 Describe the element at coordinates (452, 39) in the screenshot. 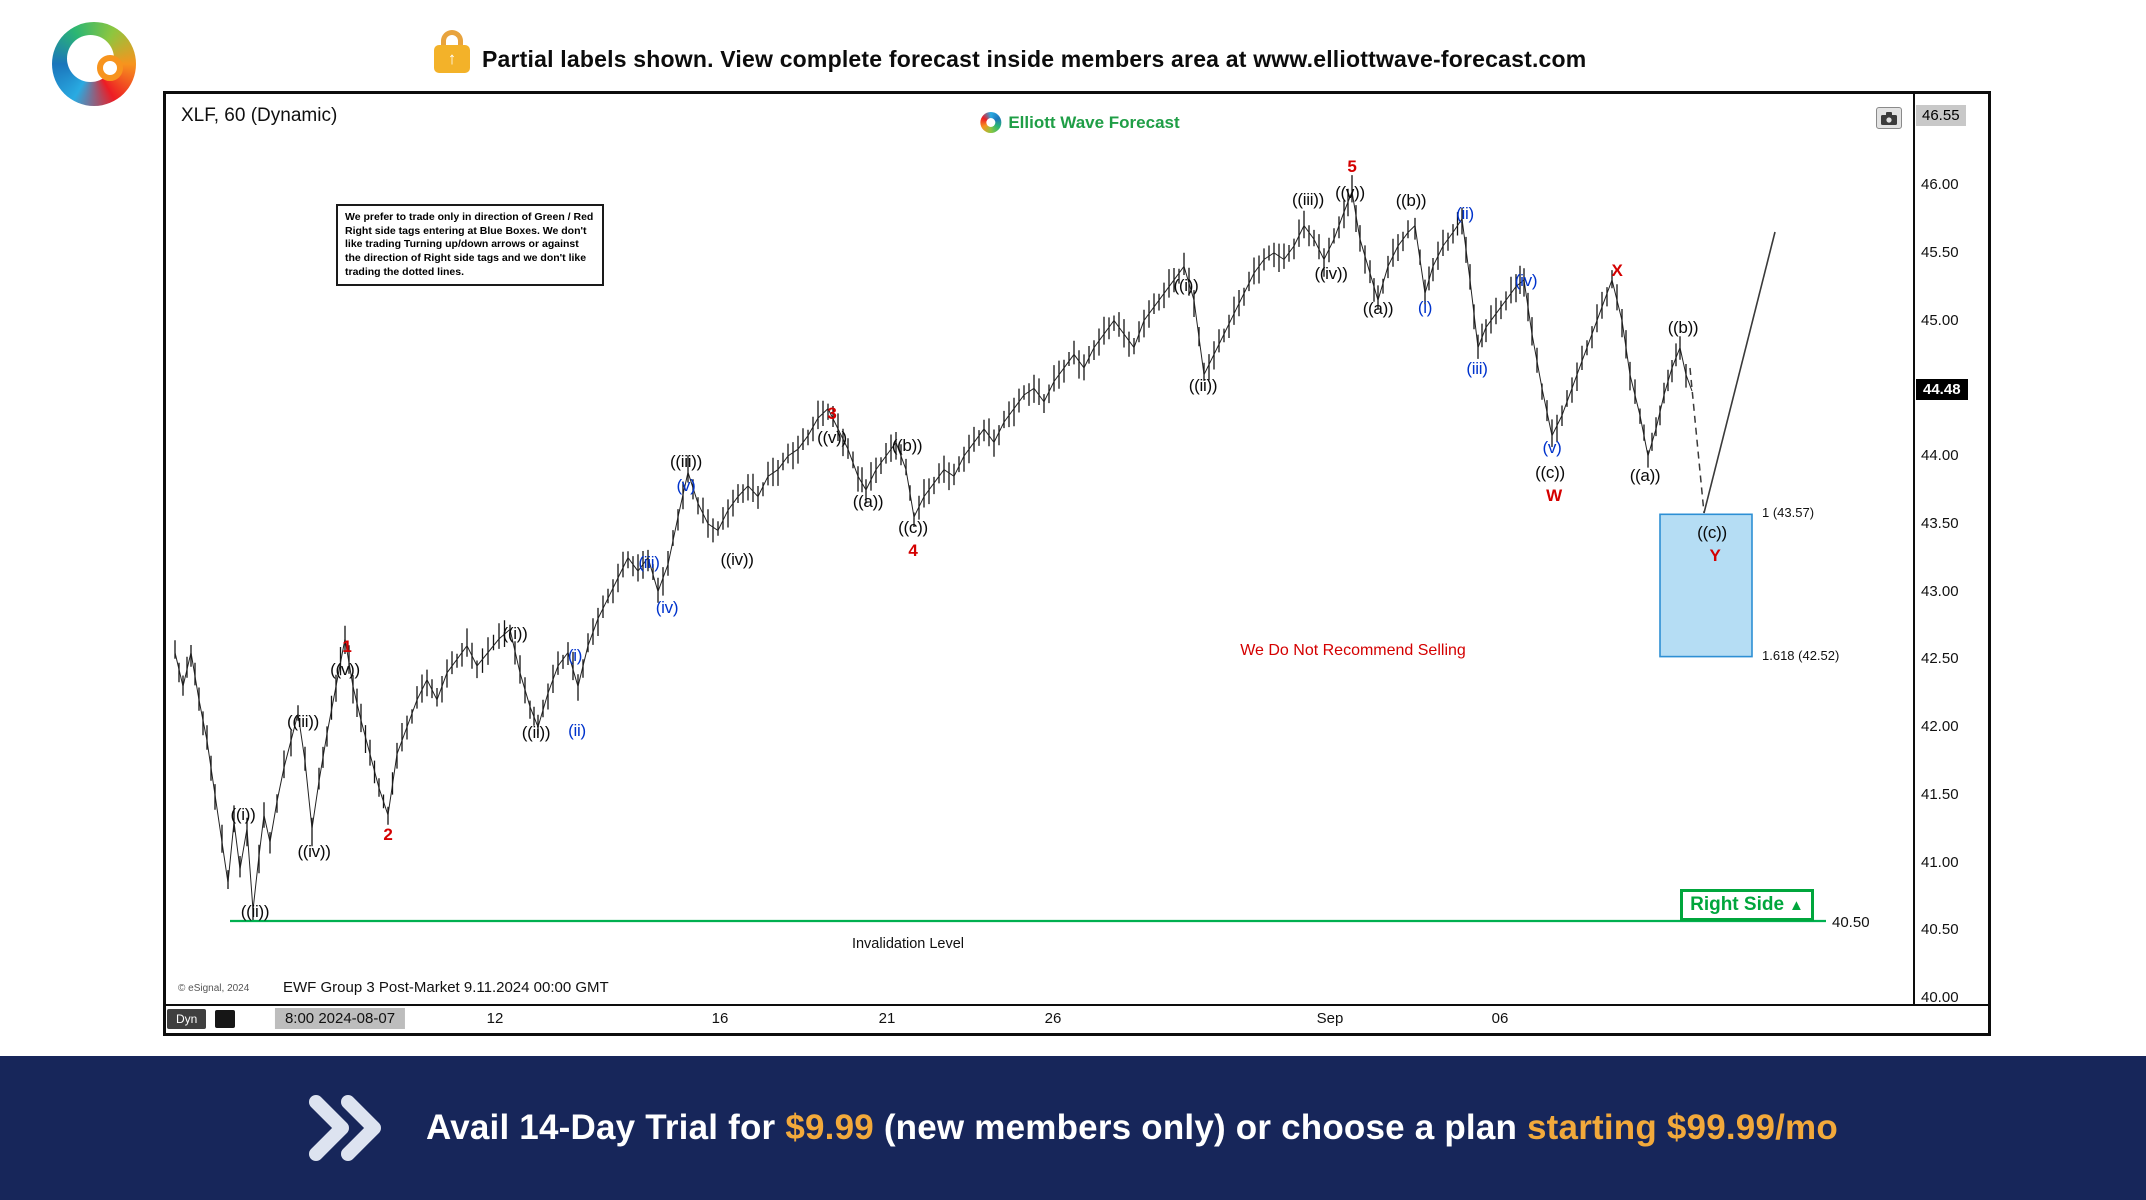

I see `lock-shackle` at that location.